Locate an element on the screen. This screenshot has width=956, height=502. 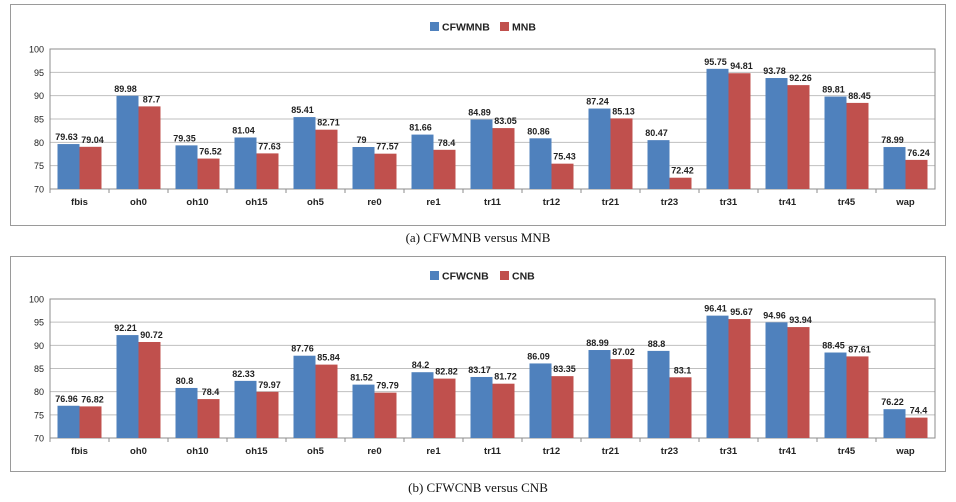
legend: CFWCNB CNB is located at coordinates (482, 277).